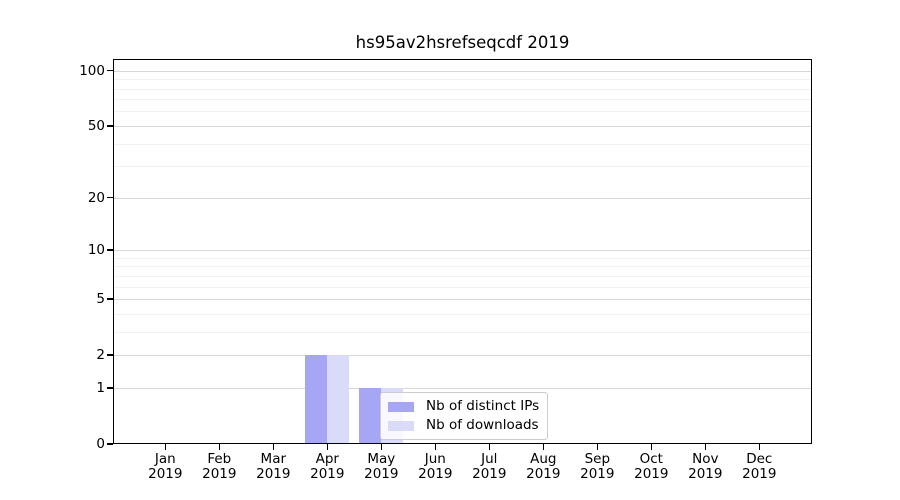 This screenshot has width=900, height=500. What do you see at coordinates (100, 299) in the screenshot?
I see `y-tick-label-5: 5` at bounding box center [100, 299].